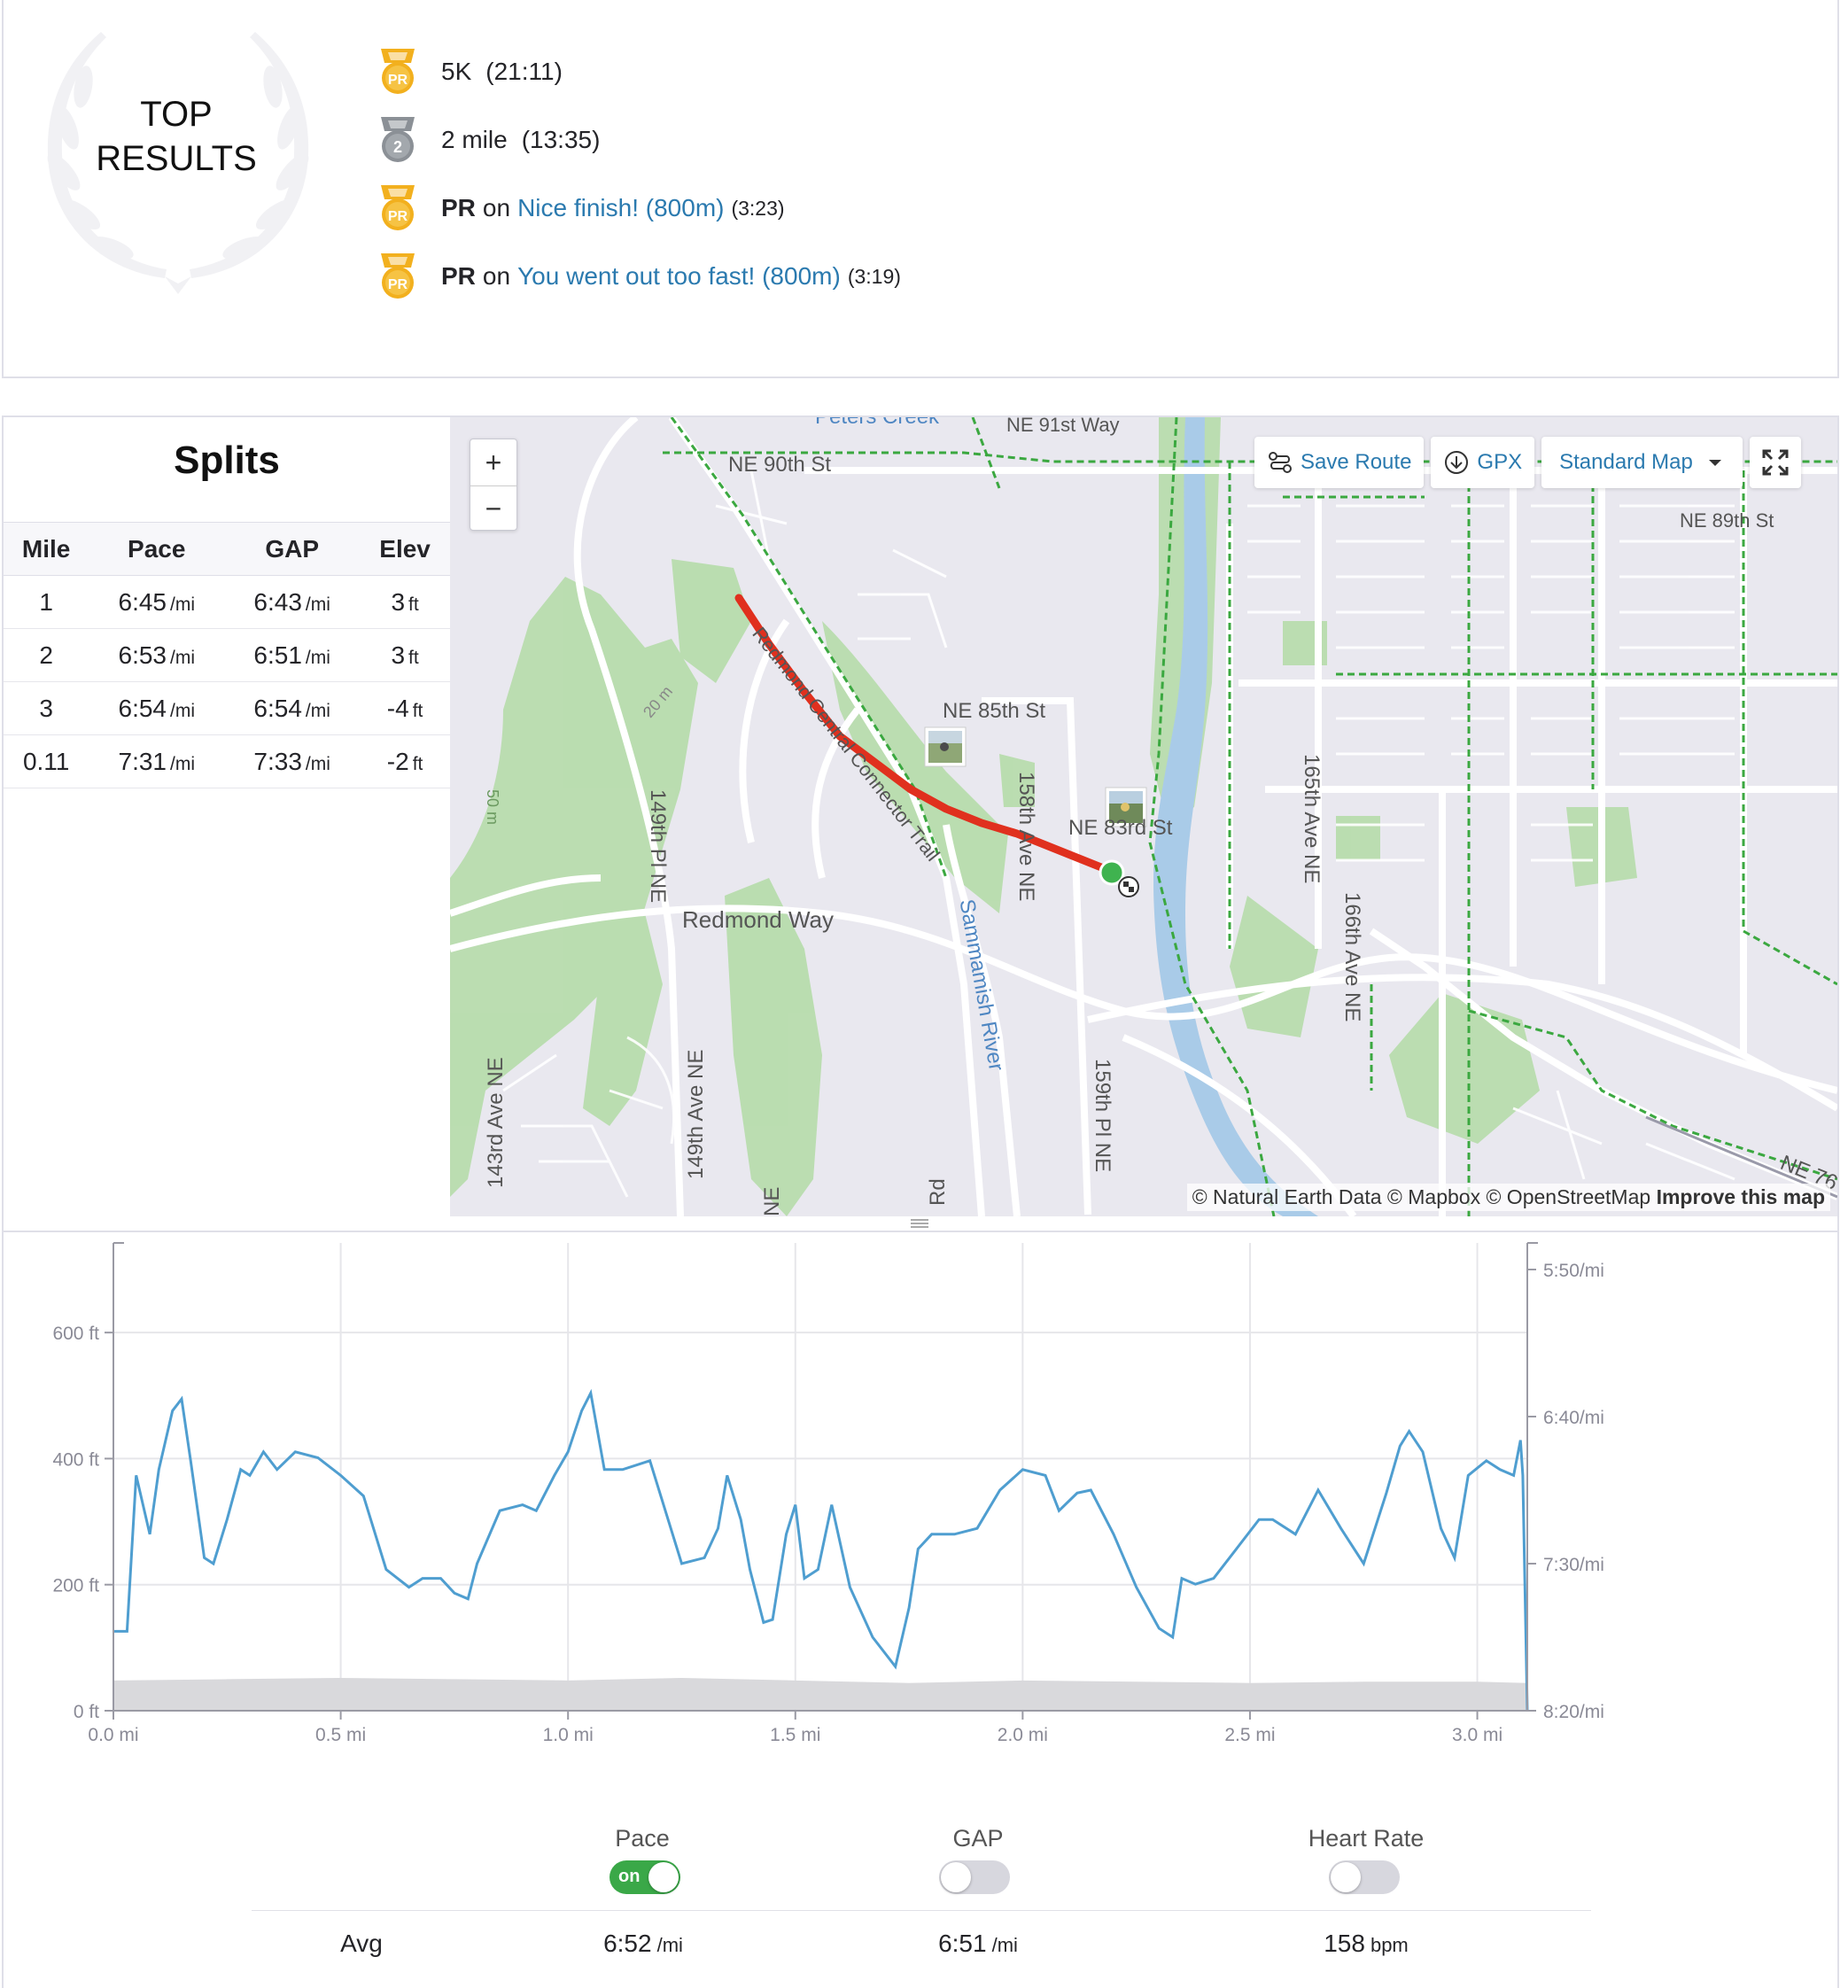 The width and height of the screenshot is (1848, 1988). I want to click on avg-hr-unit: bpm, so click(1390, 1945).